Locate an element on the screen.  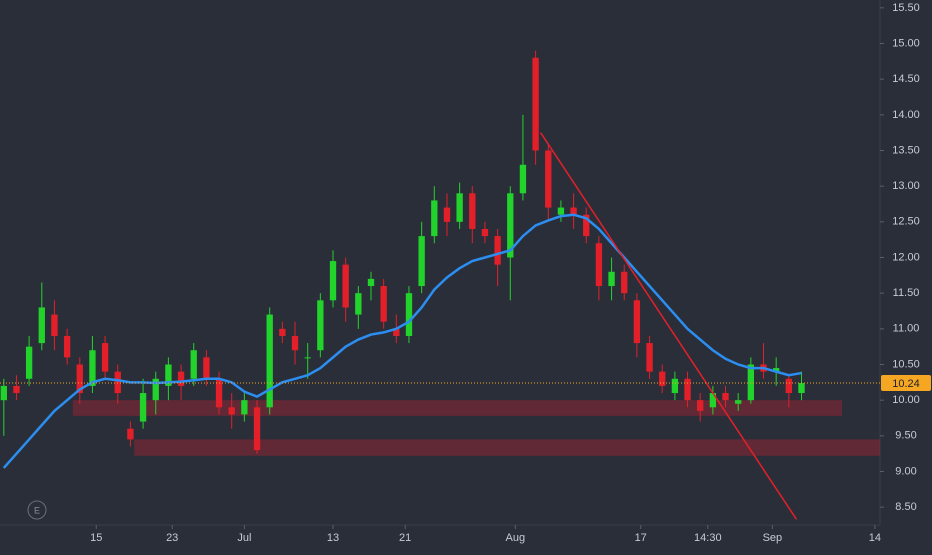
y-tick-label: 14.00 is located at coordinates (906, 115).